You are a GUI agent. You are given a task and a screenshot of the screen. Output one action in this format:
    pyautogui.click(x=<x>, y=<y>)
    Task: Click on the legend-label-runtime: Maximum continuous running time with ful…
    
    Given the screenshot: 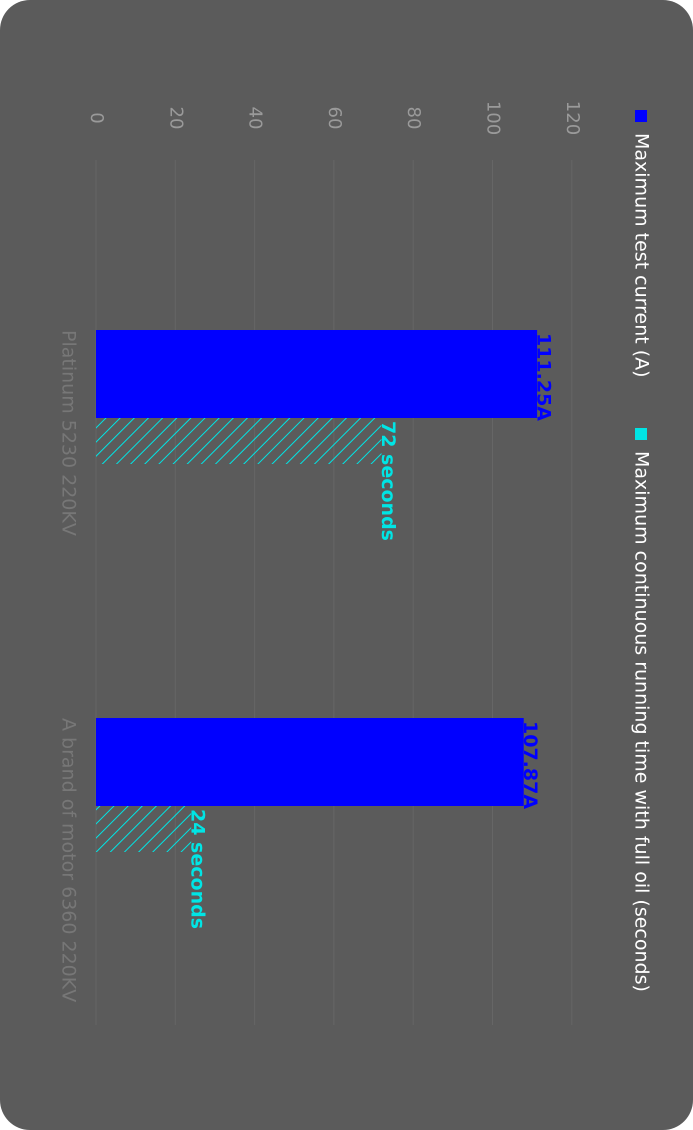 What is the action you would take?
    pyautogui.click(x=642, y=721)
    